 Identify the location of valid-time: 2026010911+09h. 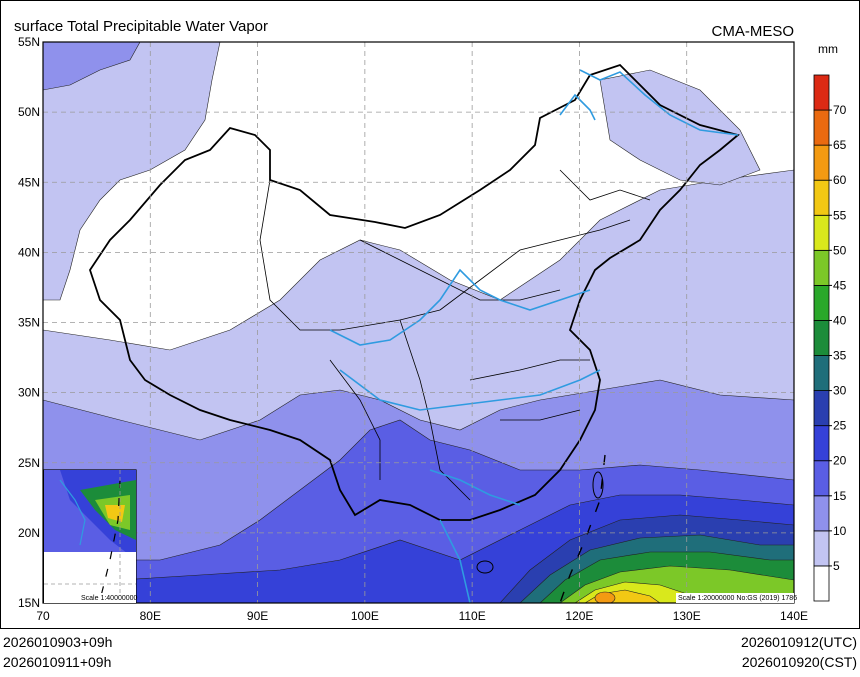
(57, 662).